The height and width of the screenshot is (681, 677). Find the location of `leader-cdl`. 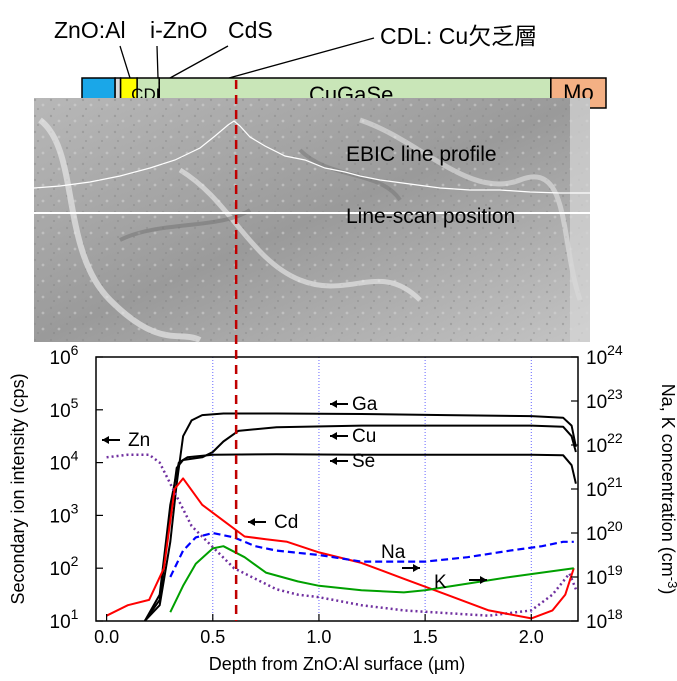

leader-cdl is located at coordinates (301, 58).